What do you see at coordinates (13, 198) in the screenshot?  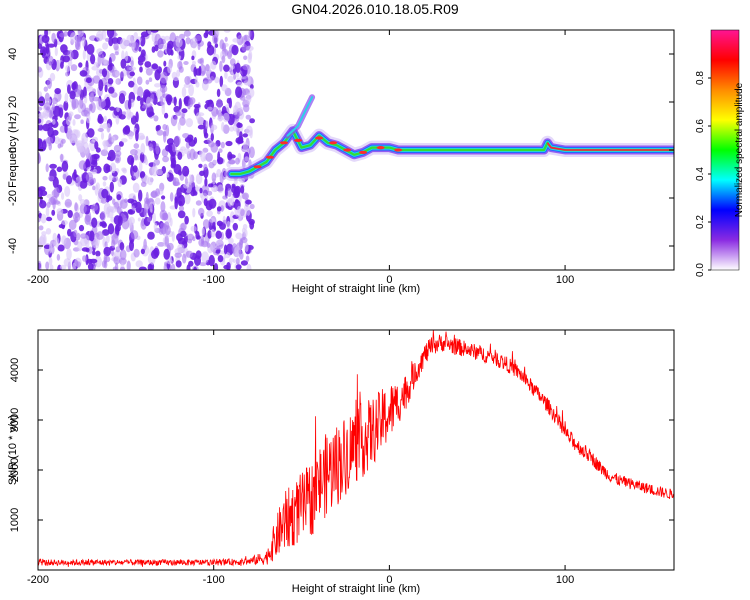 I see `top-y-tick-label: -20` at bounding box center [13, 198].